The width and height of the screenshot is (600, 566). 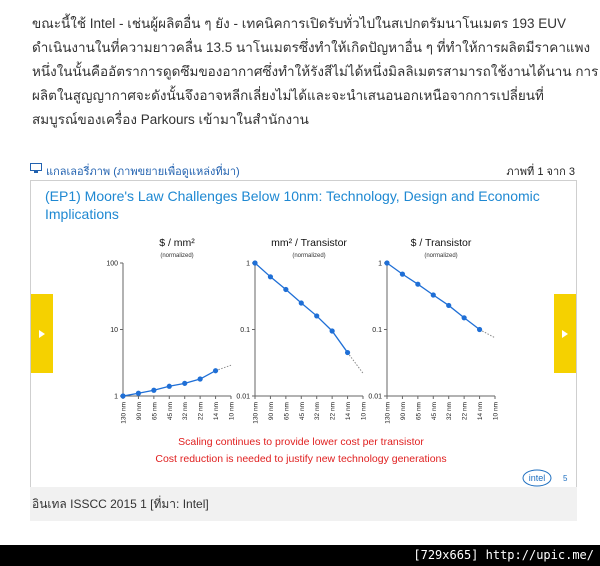 I want to click on chart-title: $ / mm², so click(x=177, y=243).